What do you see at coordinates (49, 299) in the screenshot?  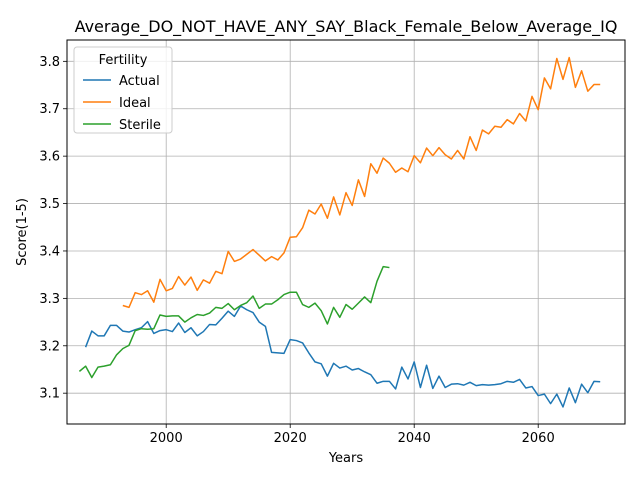 I see `y-tick-label: 3.3` at bounding box center [49, 299].